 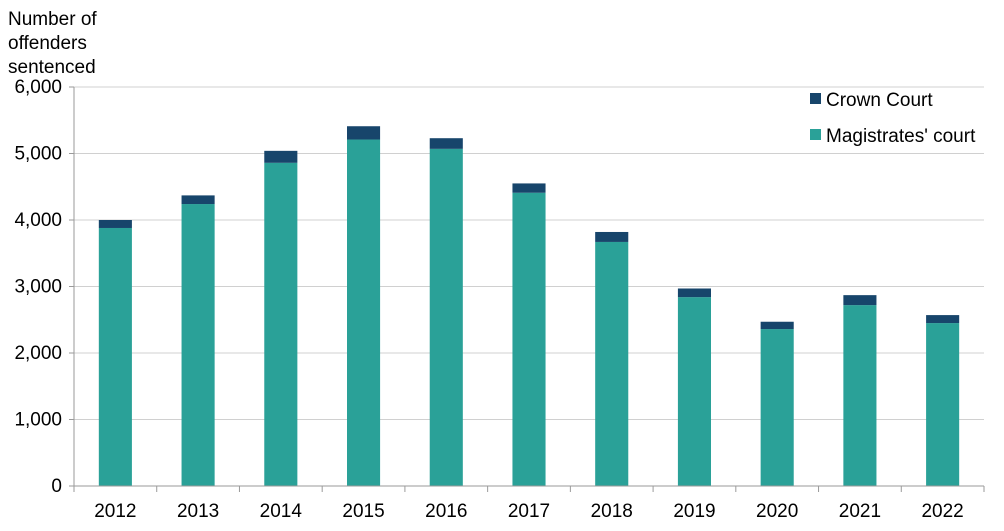 I want to click on y-axis-label: Number of offenders sentenced, so click(x=52, y=43).